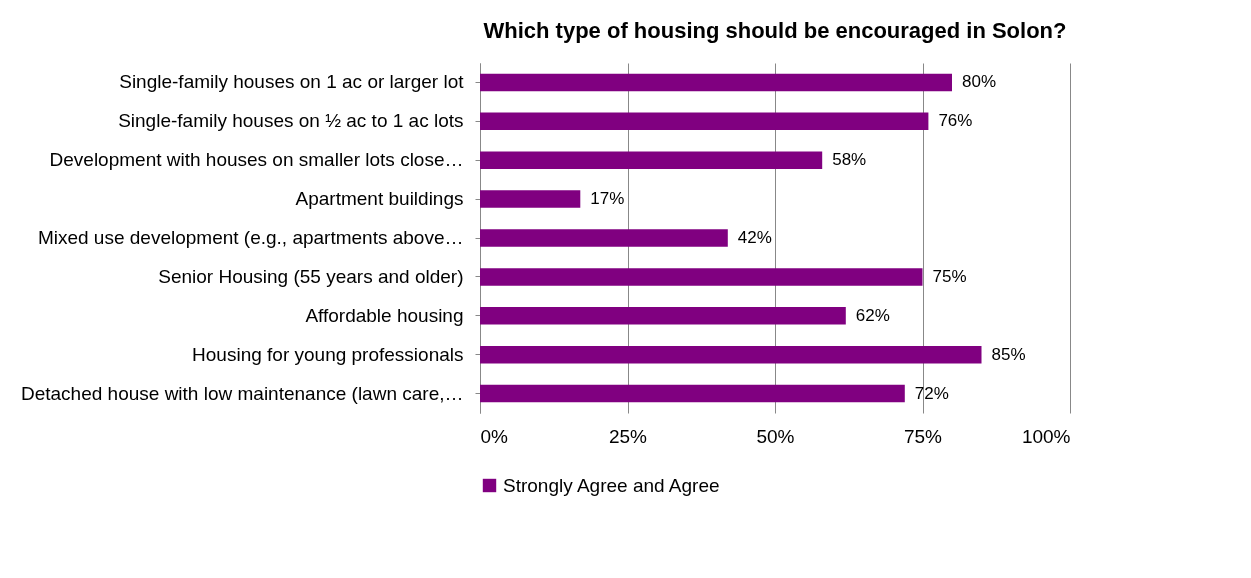 This screenshot has width=1251, height=578. Describe the element at coordinates (379, 199) in the screenshot. I see `y-tick-label: Apartment buildings` at that location.